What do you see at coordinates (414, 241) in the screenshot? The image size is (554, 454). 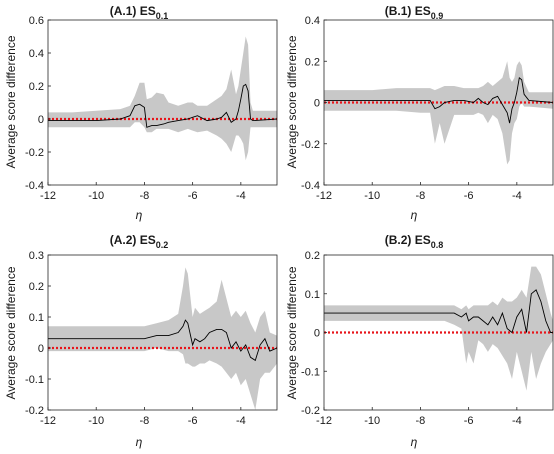 I see `panel-title: (B.2) ES0.8` at bounding box center [414, 241].